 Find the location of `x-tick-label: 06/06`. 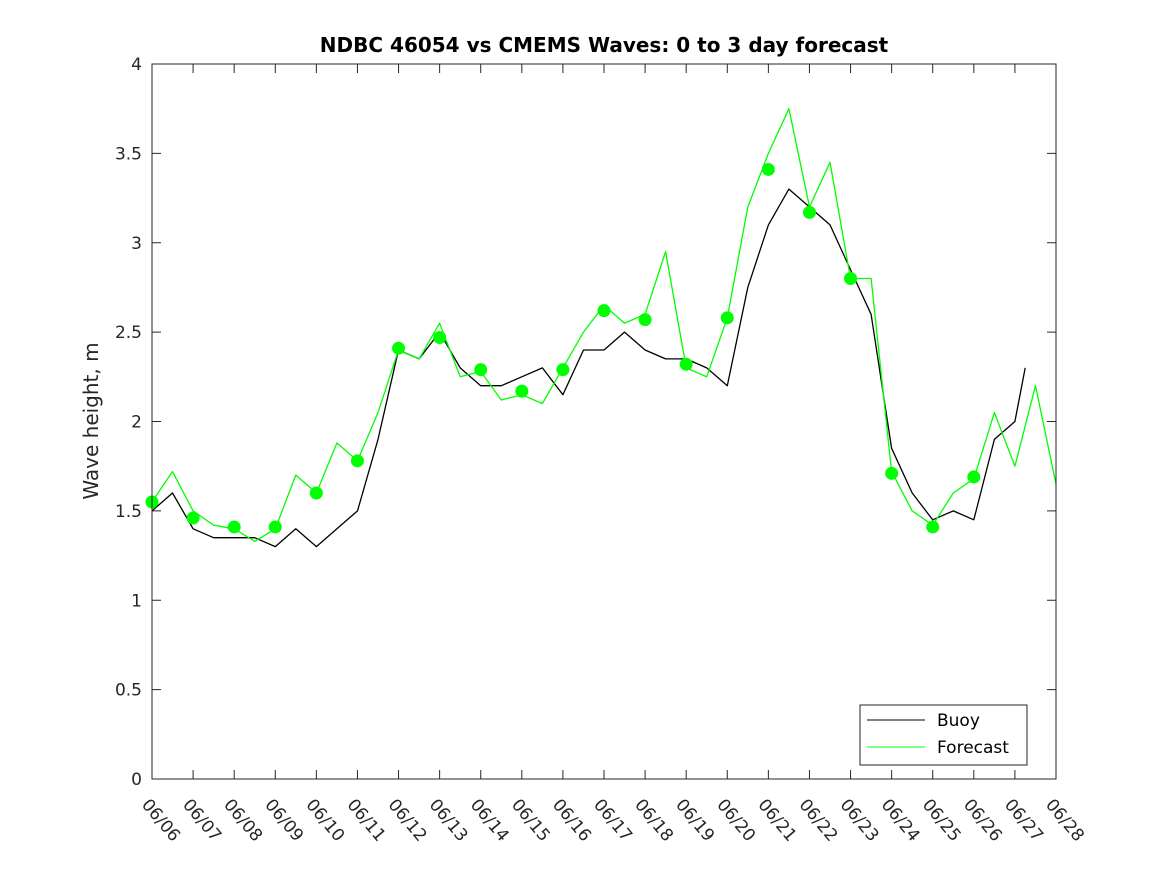

x-tick-label: 06/06 is located at coordinates (160, 820).